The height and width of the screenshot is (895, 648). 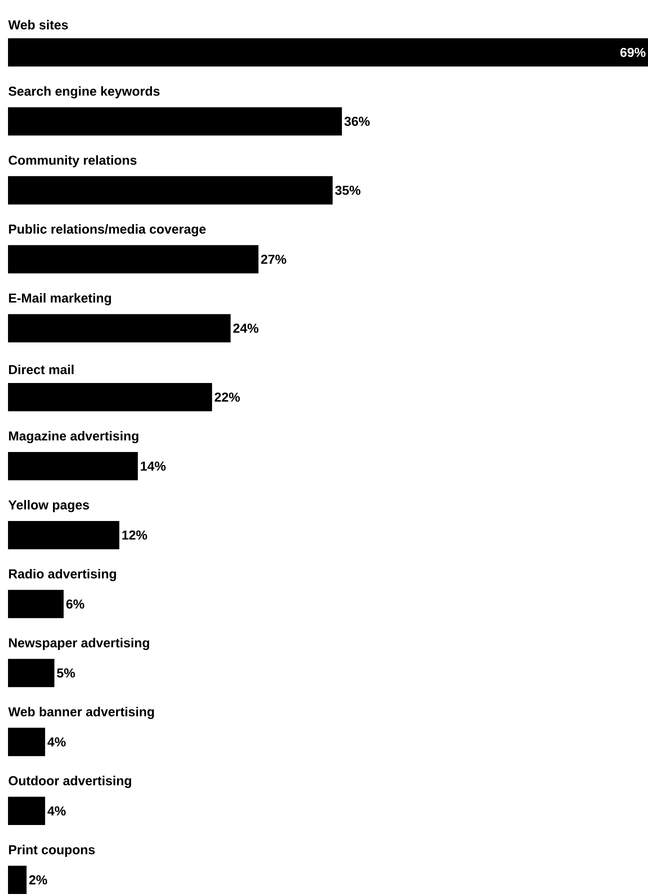 I want to click on y-tick-label: Search engine keywords, so click(x=84, y=92).